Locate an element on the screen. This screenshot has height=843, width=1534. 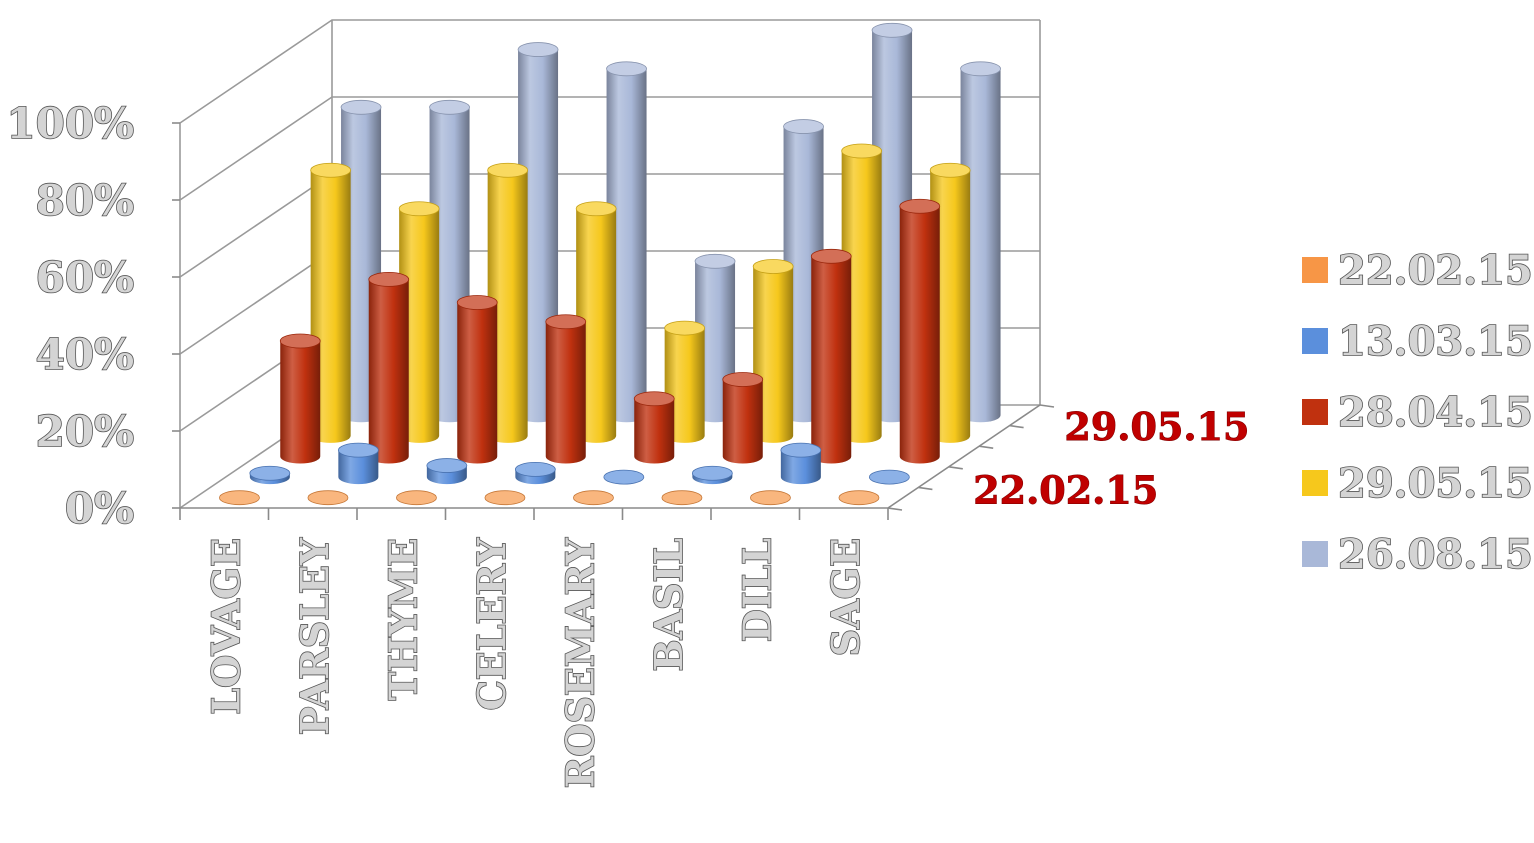
depth-label: 22.02.15 is located at coordinates (1065, 490).